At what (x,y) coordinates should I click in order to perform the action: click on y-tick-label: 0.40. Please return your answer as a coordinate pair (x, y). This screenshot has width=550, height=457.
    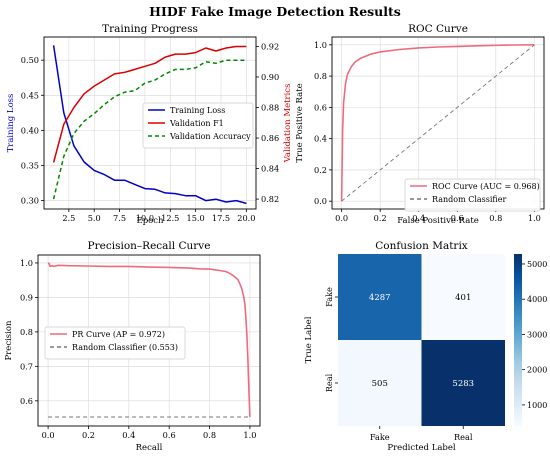
    Looking at the image, I should click on (30, 130).